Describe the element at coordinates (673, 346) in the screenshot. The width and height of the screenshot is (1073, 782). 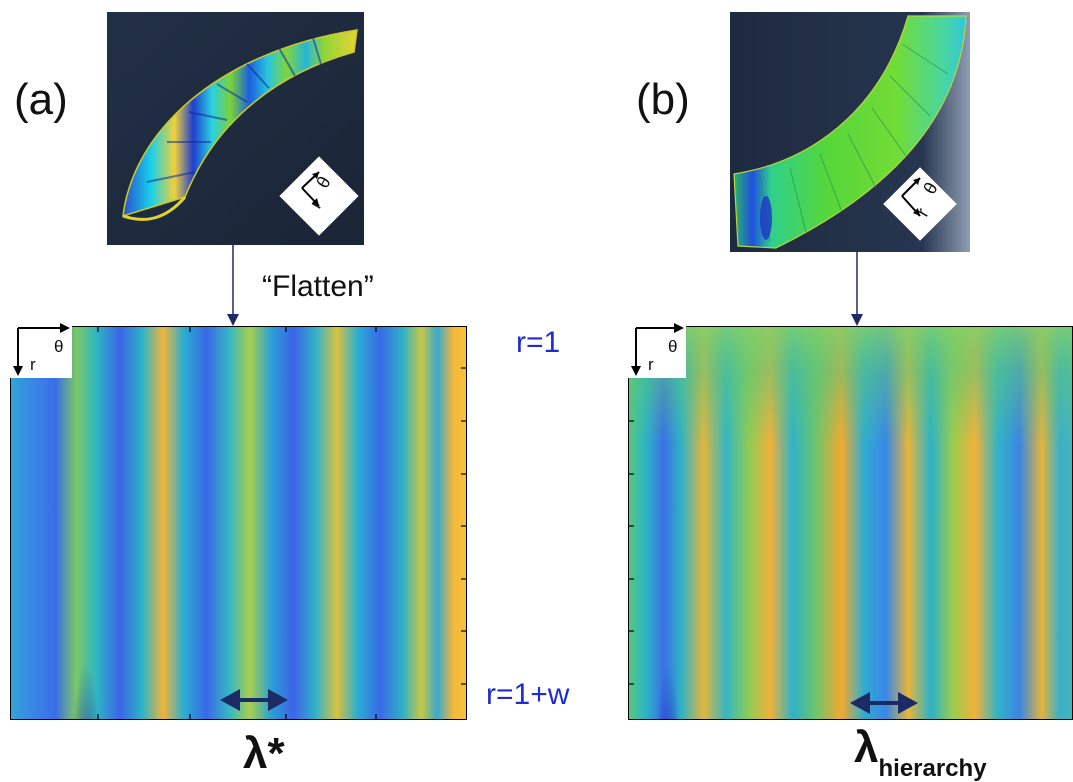
I see `axis-theta-label-b: θ` at that location.